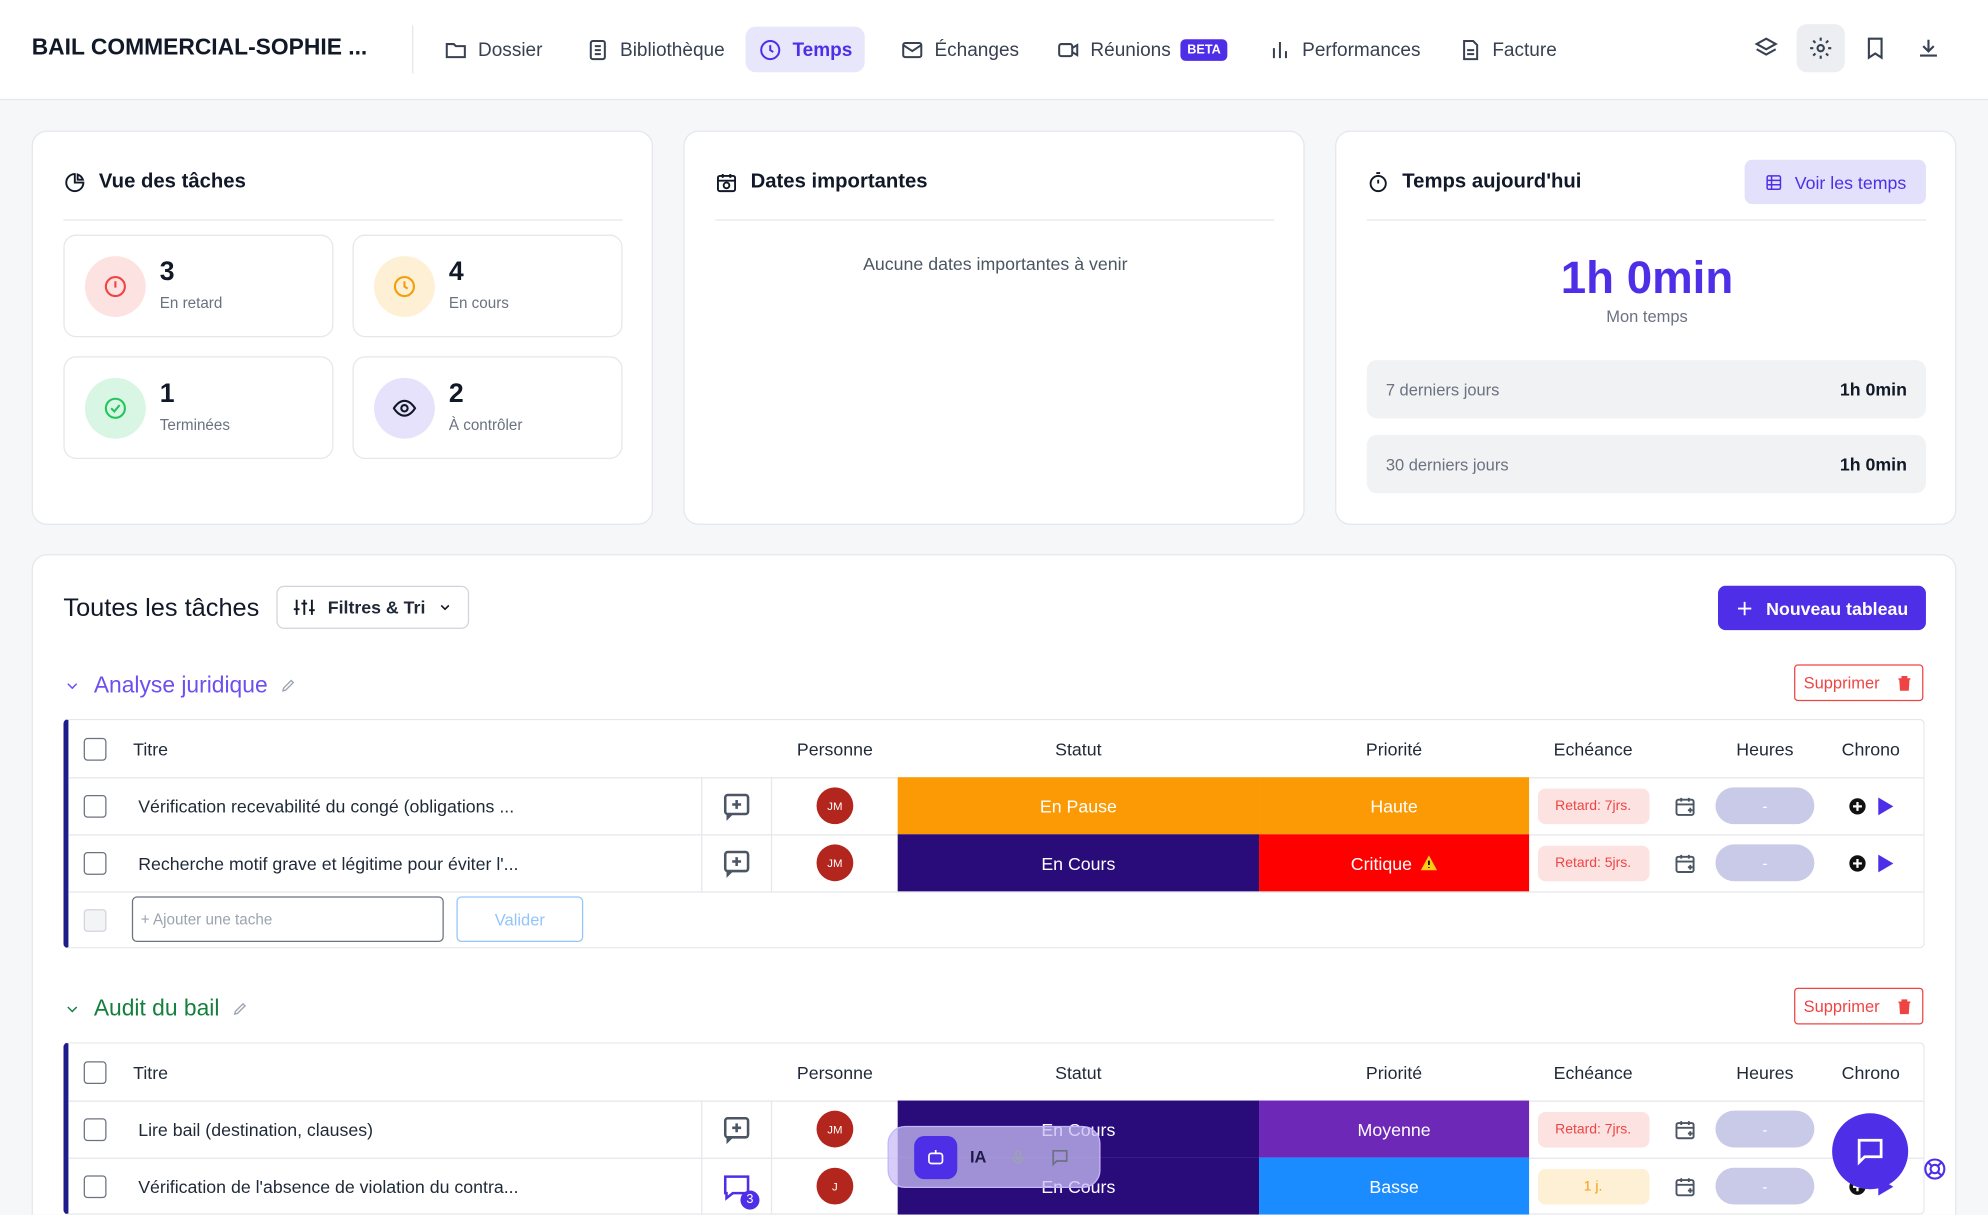  What do you see at coordinates (1870, 1151) in the screenshot?
I see `chat-button` at bounding box center [1870, 1151].